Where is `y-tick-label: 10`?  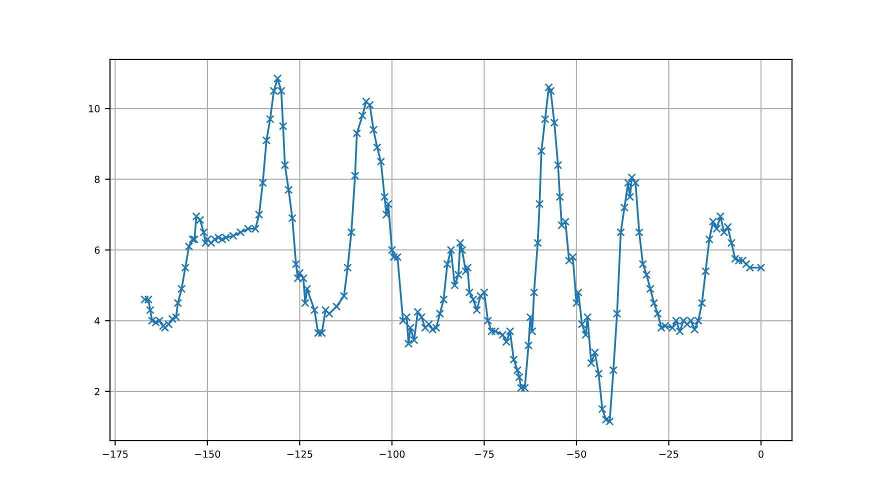
y-tick-label: 10 is located at coordinates (94, 108).